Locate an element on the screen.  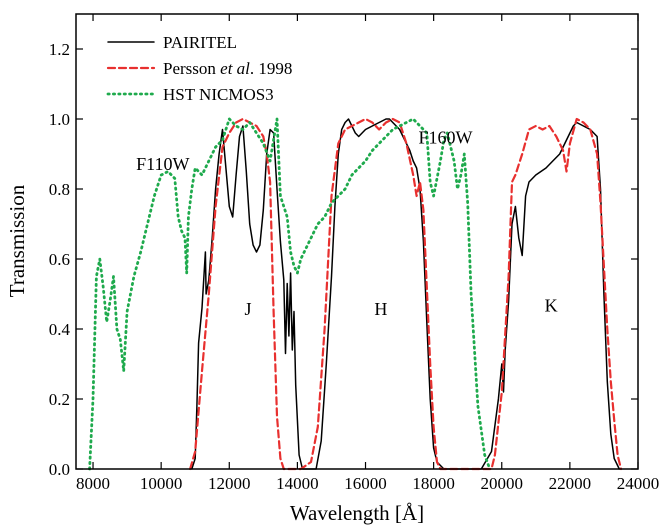
x-tick-label: 24000 is located at coordinates (638, 483).